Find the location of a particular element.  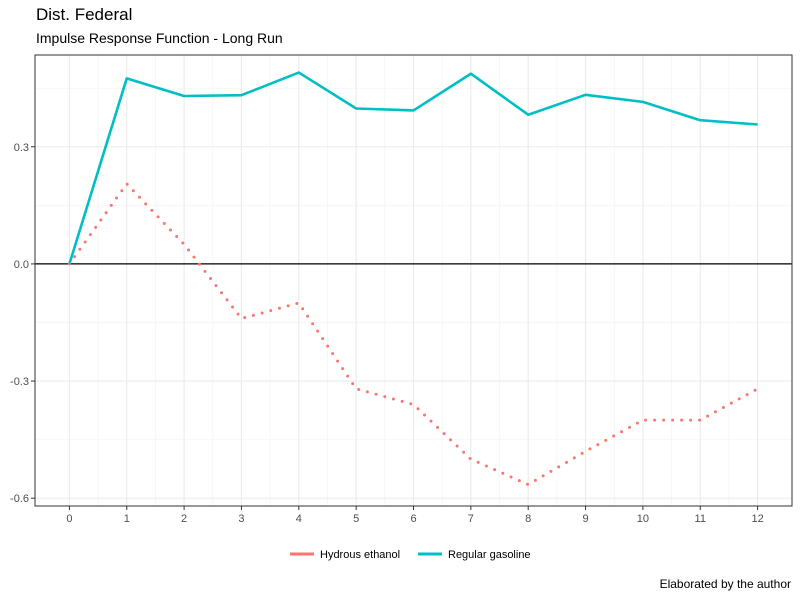

x-tick-label: 6 is located at coordinates (413, 519).